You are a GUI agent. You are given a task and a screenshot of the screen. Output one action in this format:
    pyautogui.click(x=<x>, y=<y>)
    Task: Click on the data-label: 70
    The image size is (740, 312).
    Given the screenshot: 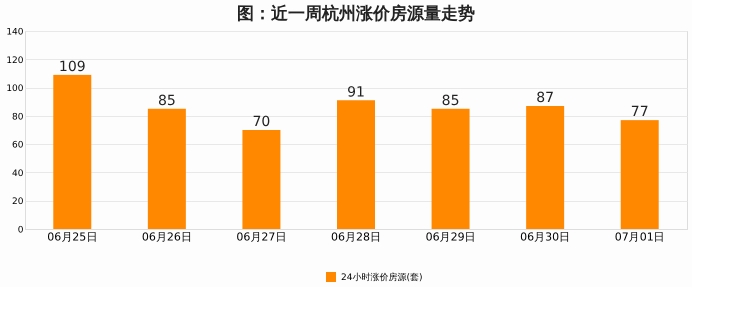 What is the action you would take?
    pyautogui.click(x=261, y=122)
    